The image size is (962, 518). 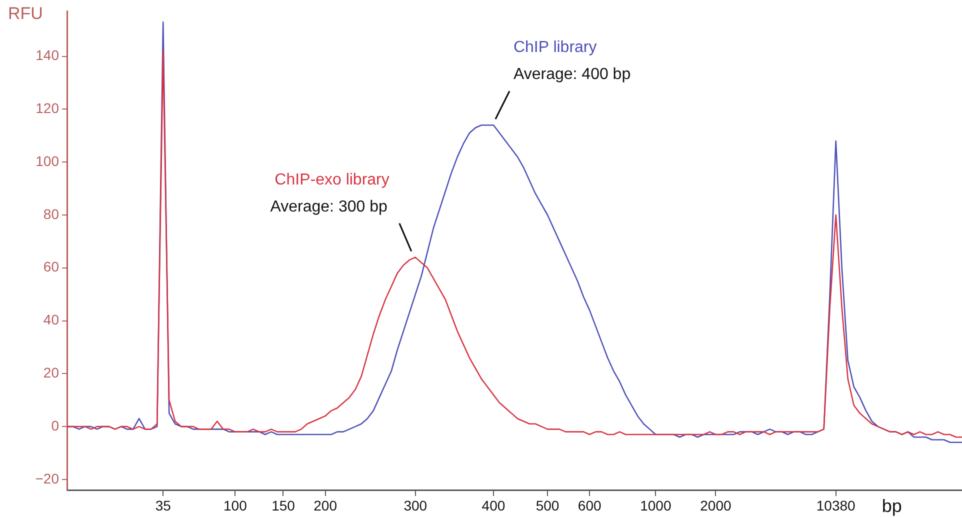 I want to click on y-tick-label: 20, so click(x=51, y=372).